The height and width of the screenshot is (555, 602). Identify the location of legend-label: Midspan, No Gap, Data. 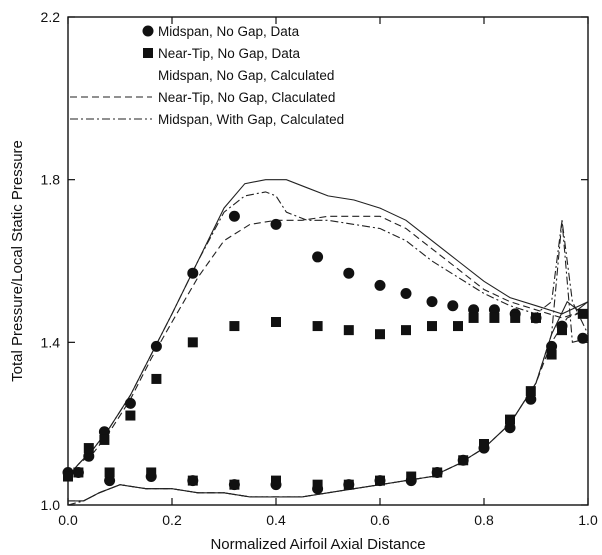
(229, 31).